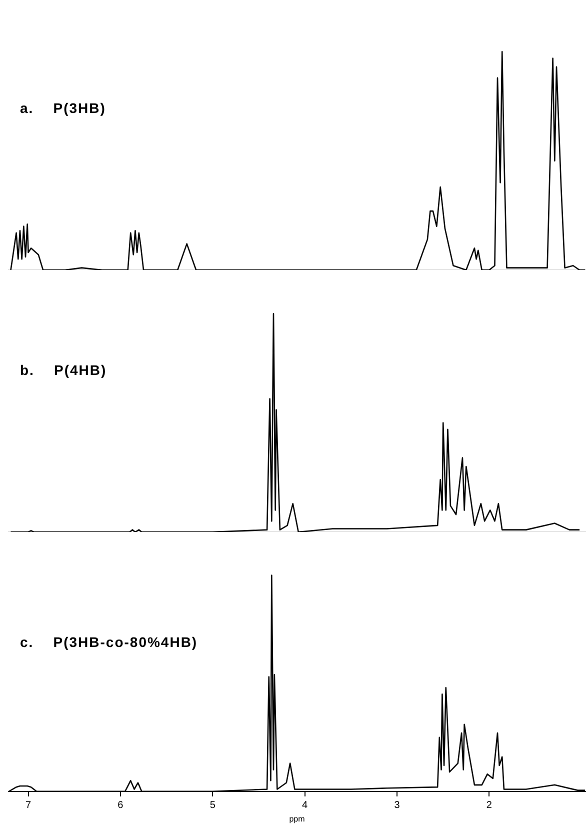 Image resolution: width=586 pixels, height=827 pixels. I want to click on x-tick-label: 6, so click(121, 806).